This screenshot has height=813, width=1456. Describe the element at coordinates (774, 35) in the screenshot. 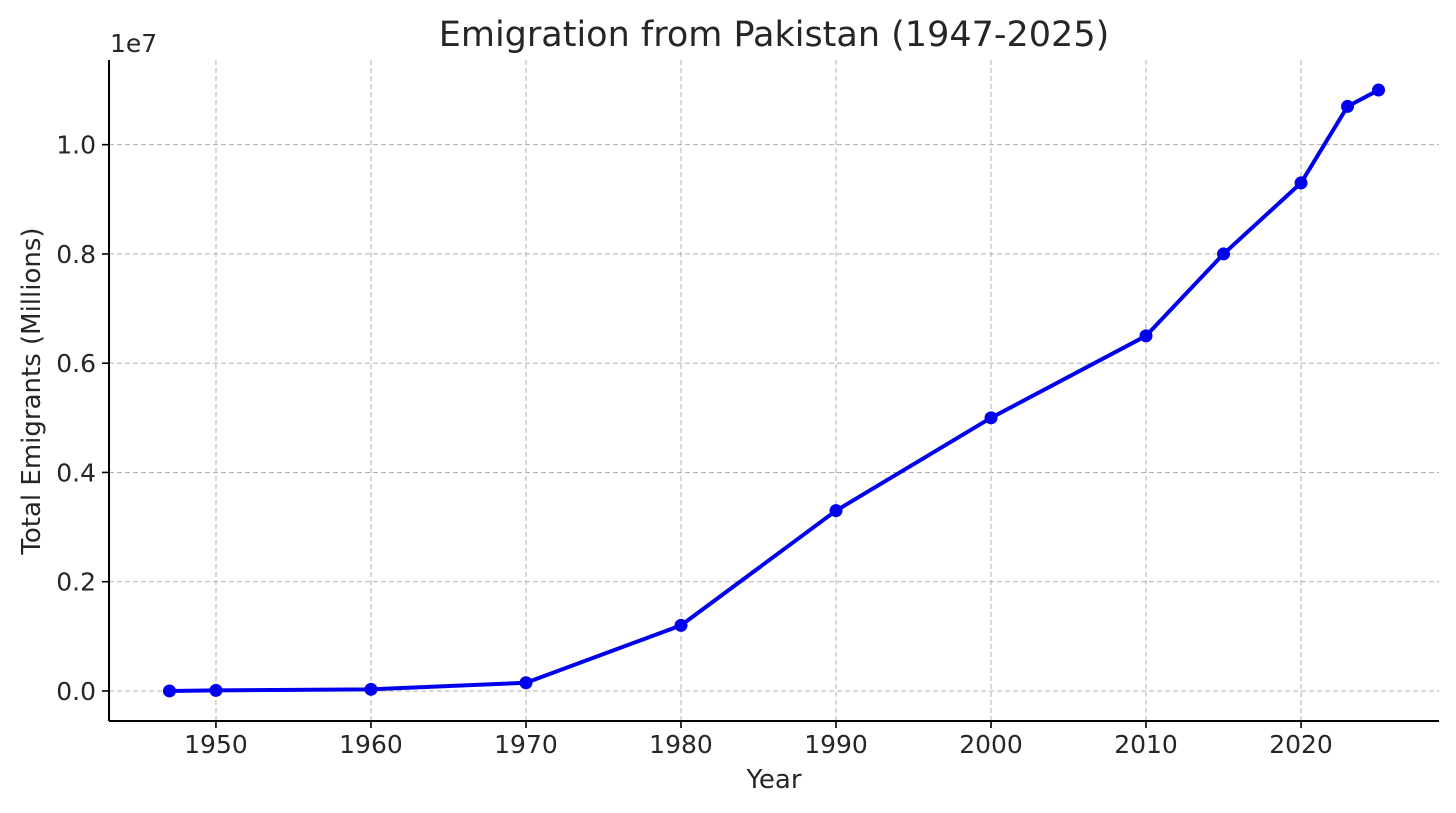

I see `chart-title: Emigration from Pakistan (1947-2025)` at that location.